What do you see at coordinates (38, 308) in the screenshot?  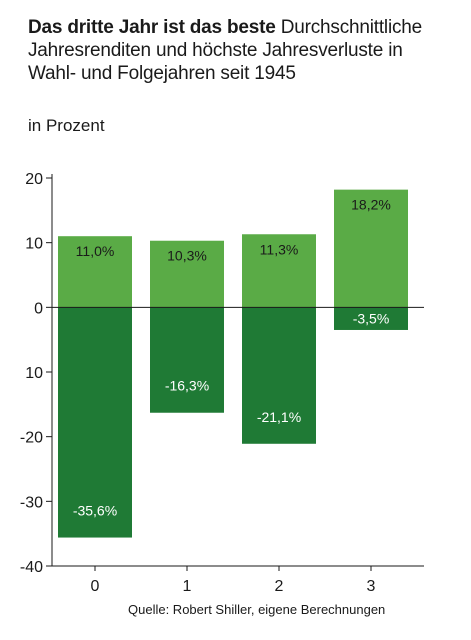 I see `y-tick-label: 0` at bounding box center [38, 308].